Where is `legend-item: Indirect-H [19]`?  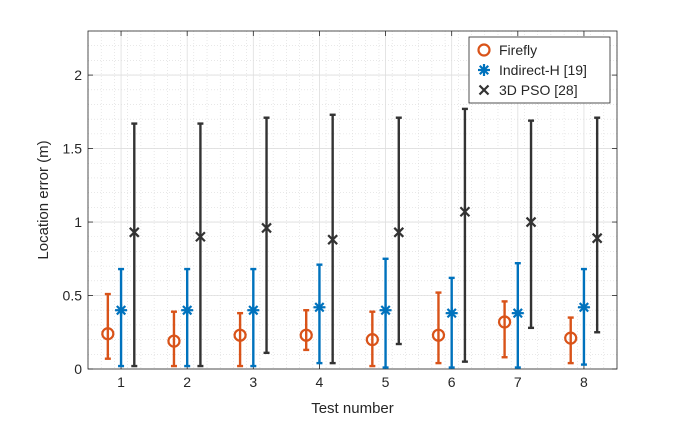 legend-item: Indirect-H [19] is located at coordinates (532, 70).